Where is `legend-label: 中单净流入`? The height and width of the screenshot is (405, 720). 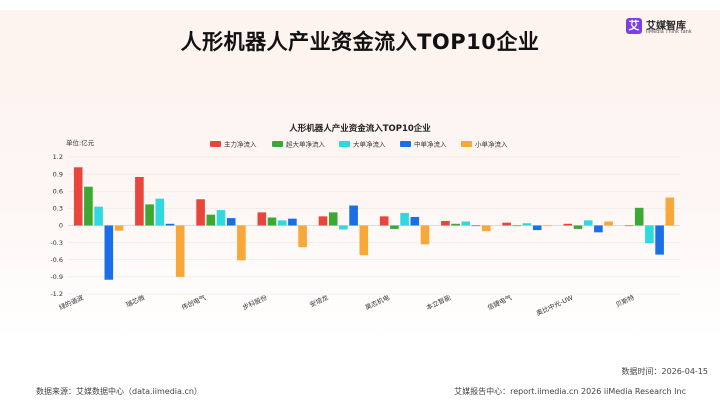 legend-label: 中单净流入 is located at coordinates (430, 144).